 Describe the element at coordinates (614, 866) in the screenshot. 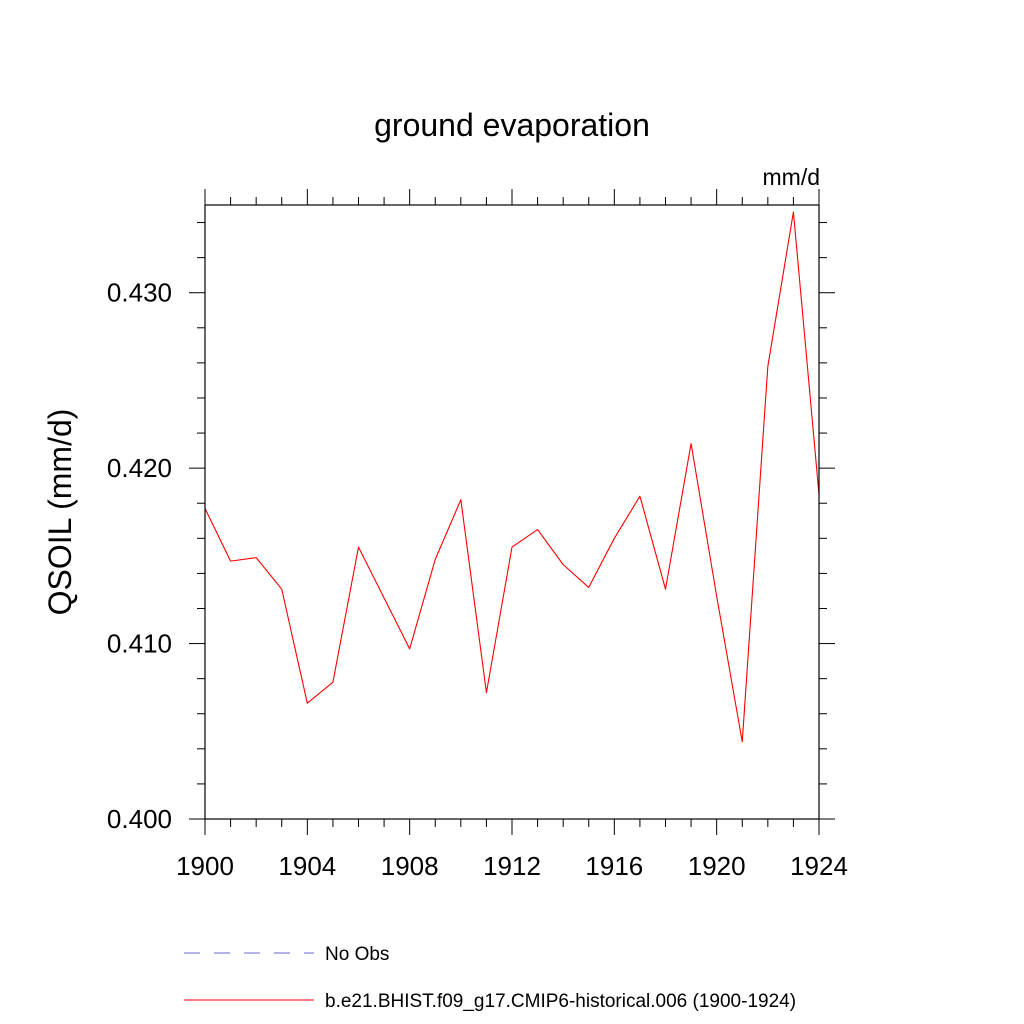

I see `x-tick-label: 1916` at that location.